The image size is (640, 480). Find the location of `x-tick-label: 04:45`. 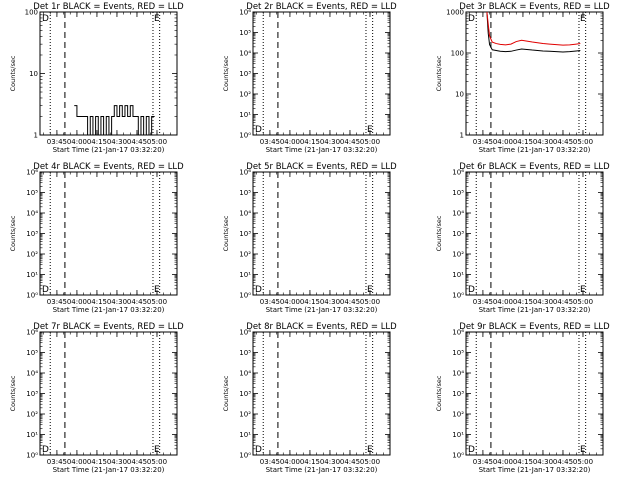

x-tick-label: 04:45 is located at coordinates (350, 462).